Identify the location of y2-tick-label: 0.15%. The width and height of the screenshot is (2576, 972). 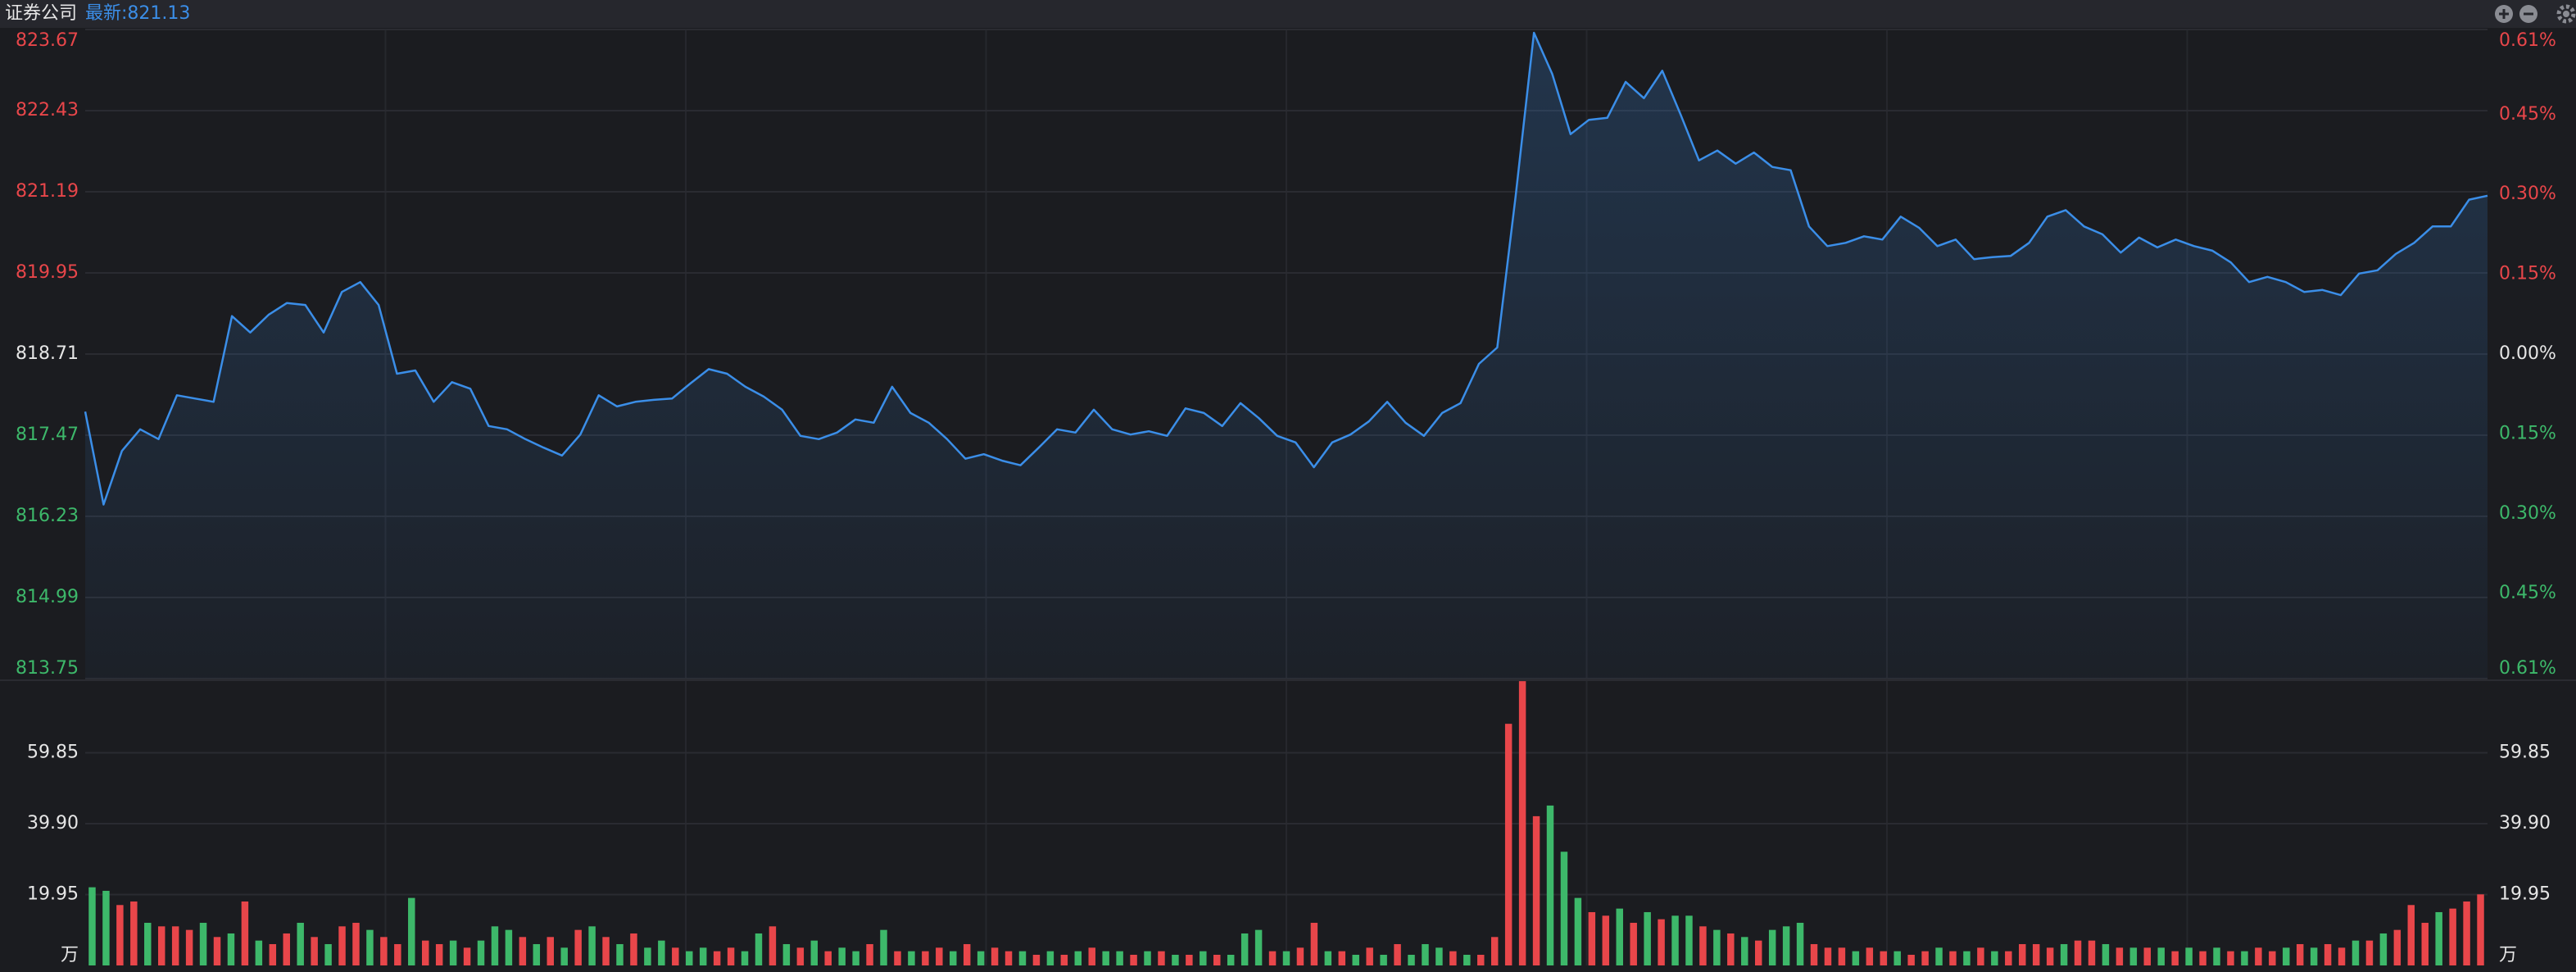
(2527, 274).